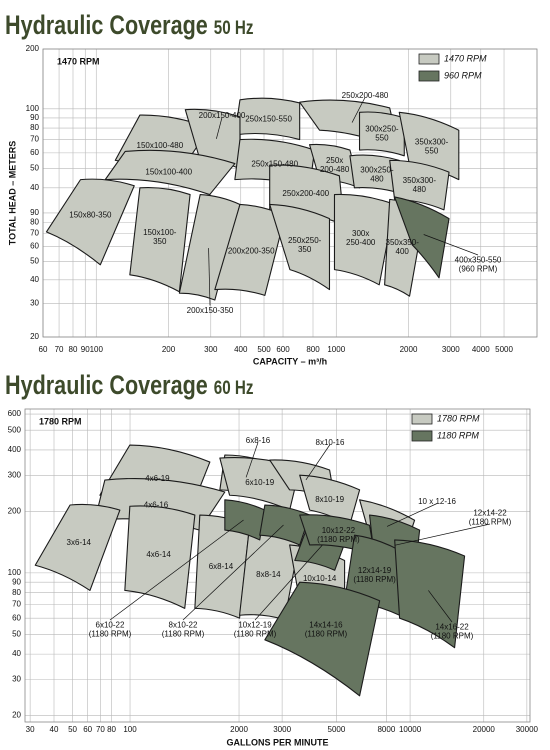 This screenshot has width=550, height=750. What do you see at coordinates (100, 729) in the screenshot?
I see `x-tick-label: 70` at bounding box center [100, 729].